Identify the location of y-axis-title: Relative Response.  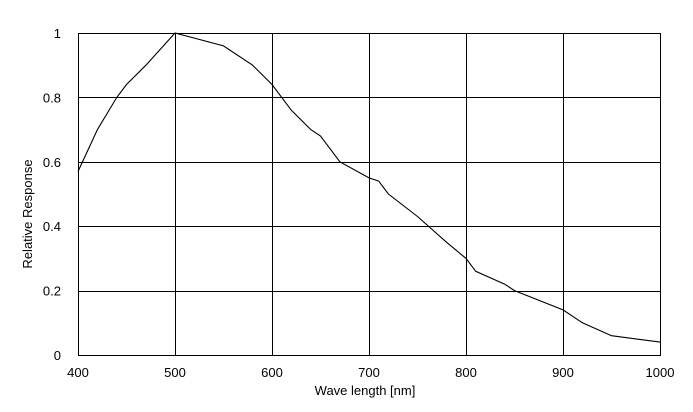
(27, 213).